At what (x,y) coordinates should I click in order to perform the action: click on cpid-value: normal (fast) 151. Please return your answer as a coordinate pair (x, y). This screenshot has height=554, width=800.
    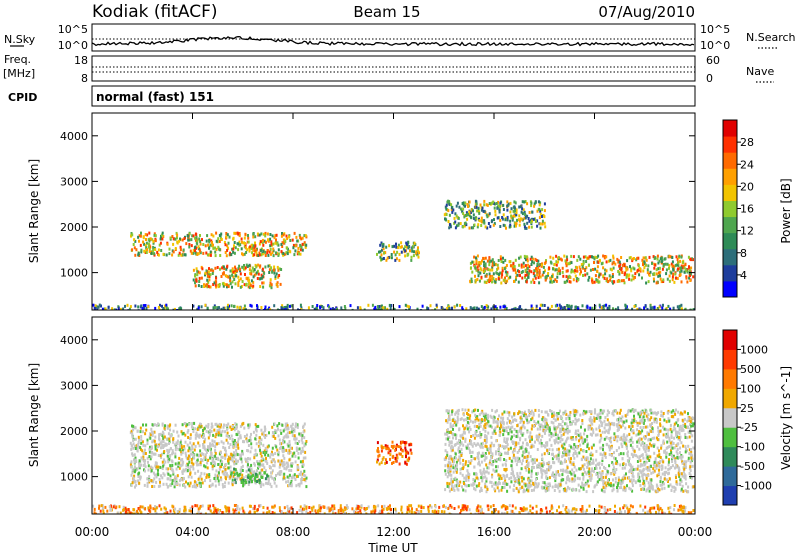
    Looking at the image, I should click on (155, 97).